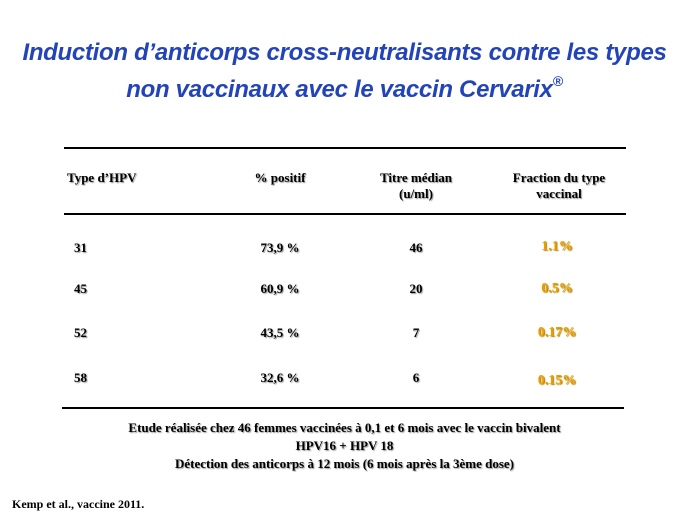 This screenshot has width=689, height=517. What do you see at coordinates (416, 177) in the screenshot?
I see `header-median-titer-line1: Titre médian` at bounding box center [416, 177].